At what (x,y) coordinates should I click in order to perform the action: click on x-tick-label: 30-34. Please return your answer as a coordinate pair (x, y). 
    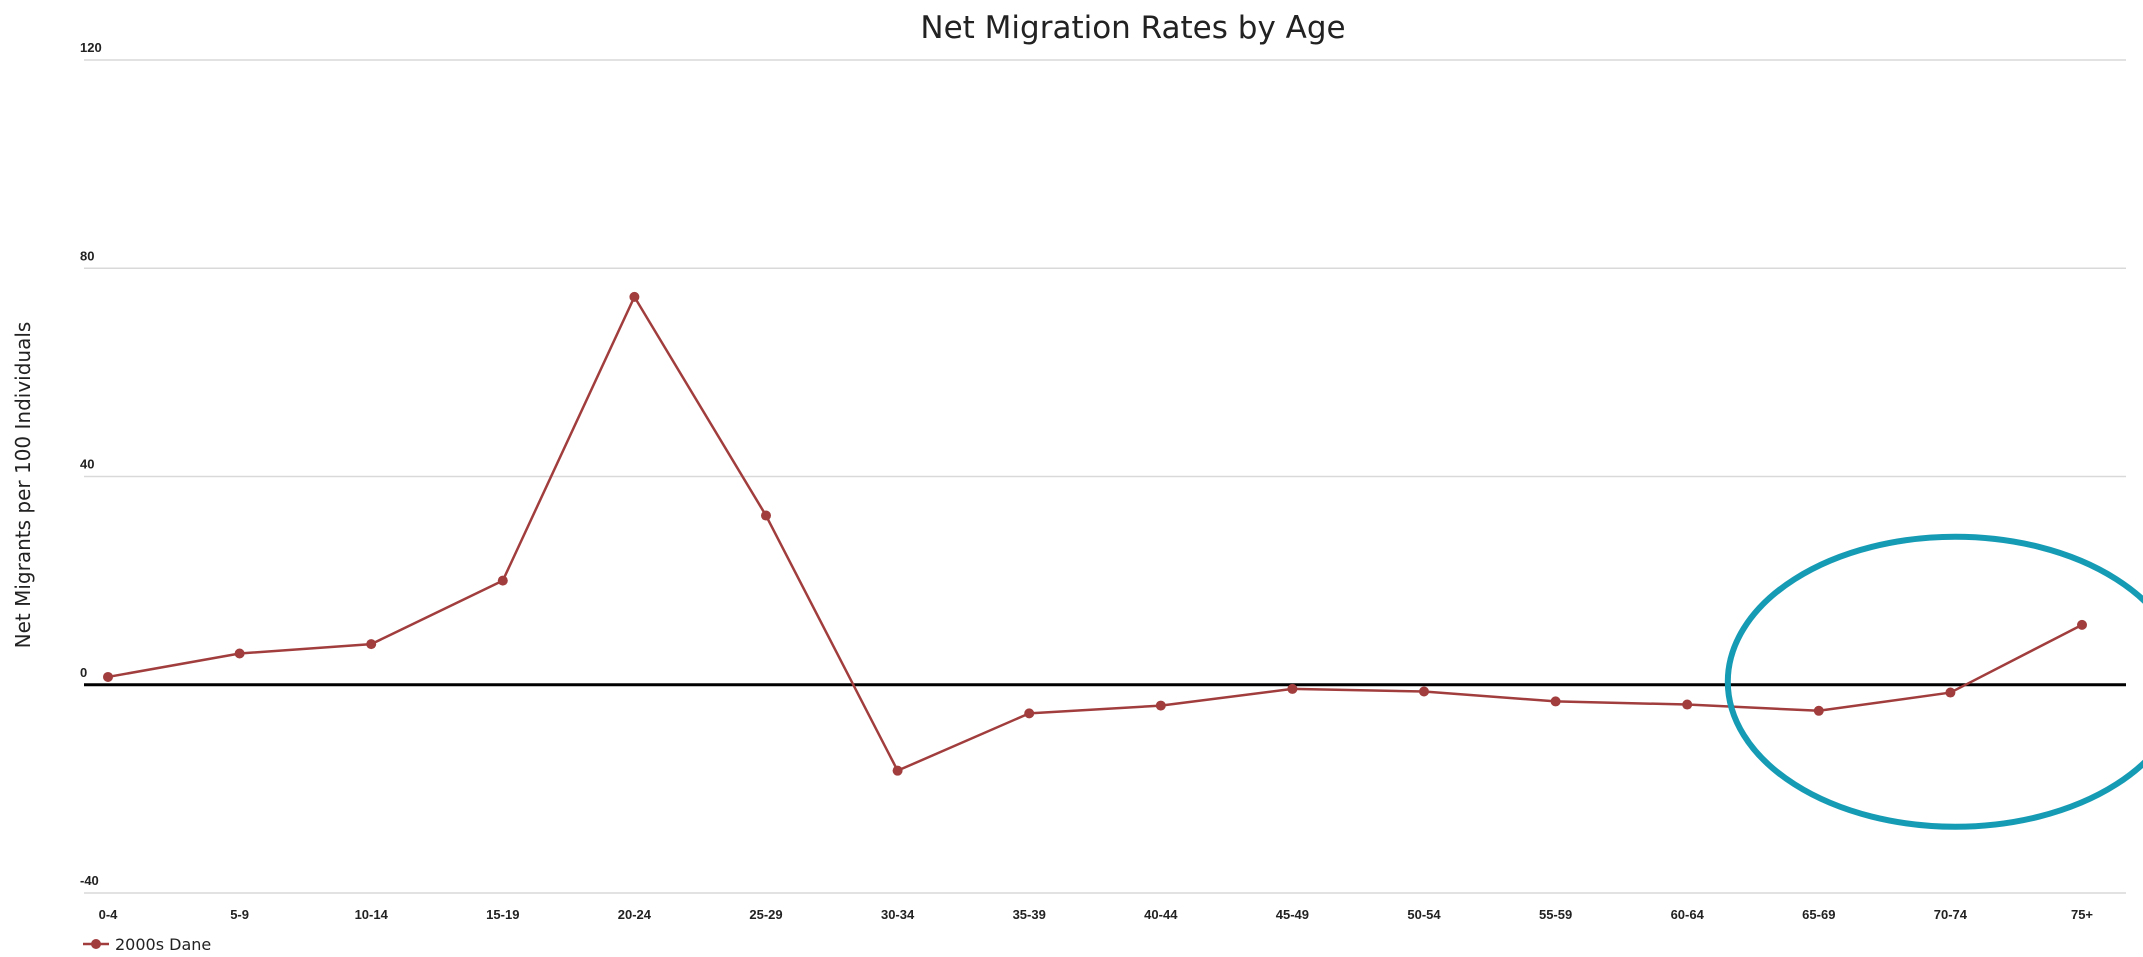
    Looking at the image, I should click on (898, 914).